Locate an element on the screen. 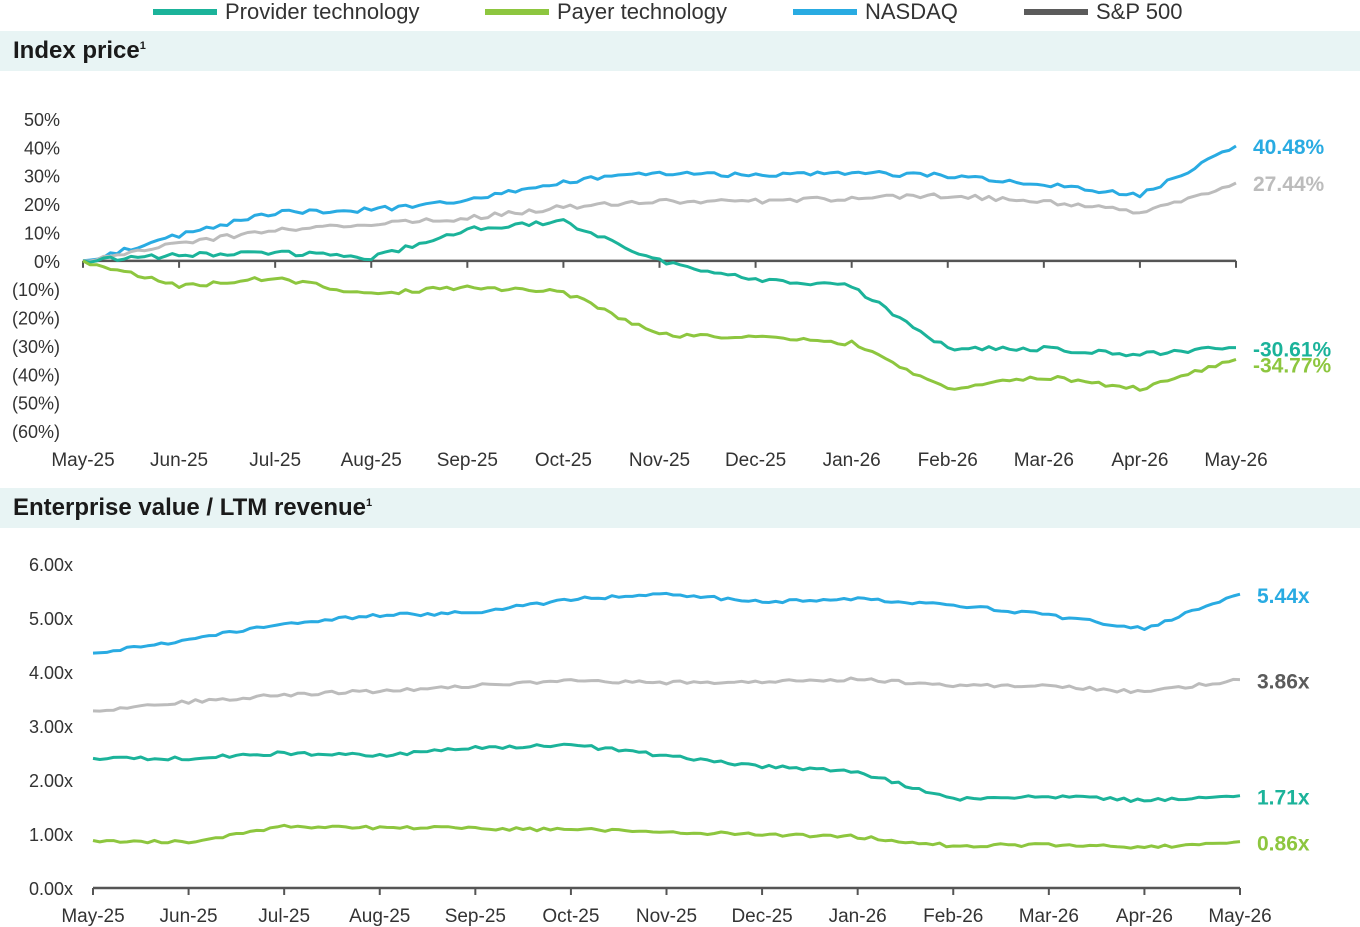 The image size is (1360, 927). index-price-ytick-label: 10% is located at coordinates (42, 233).